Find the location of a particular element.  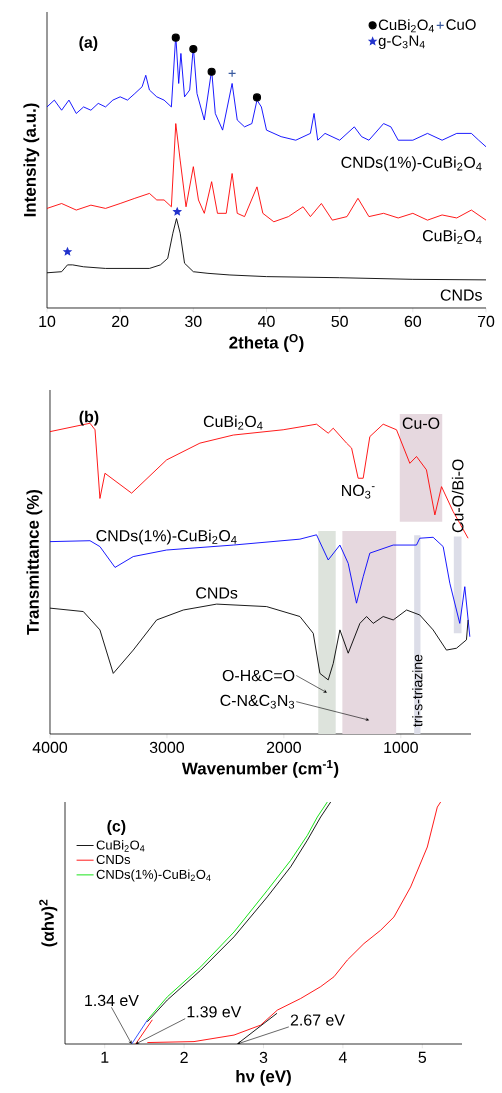

annotation: 1.39 eV is located at coordinates (214, 1012).